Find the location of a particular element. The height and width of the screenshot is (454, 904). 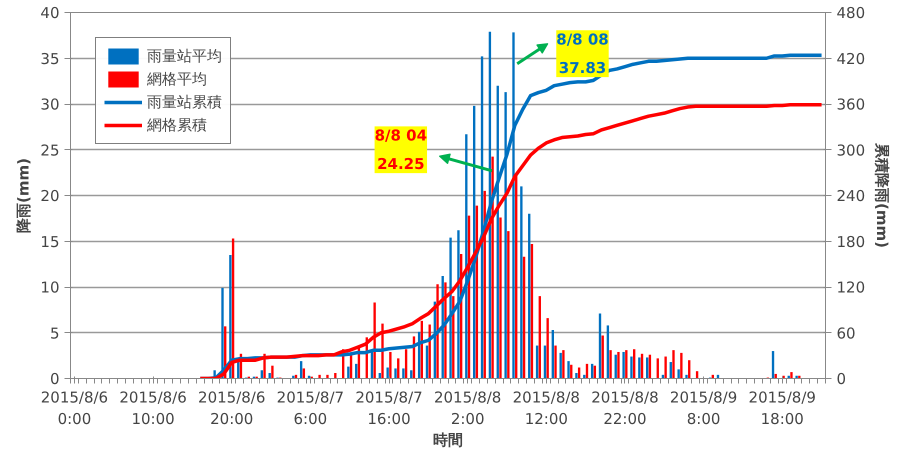

y2-tick-label: 300 is located at coordinates (851, 150).